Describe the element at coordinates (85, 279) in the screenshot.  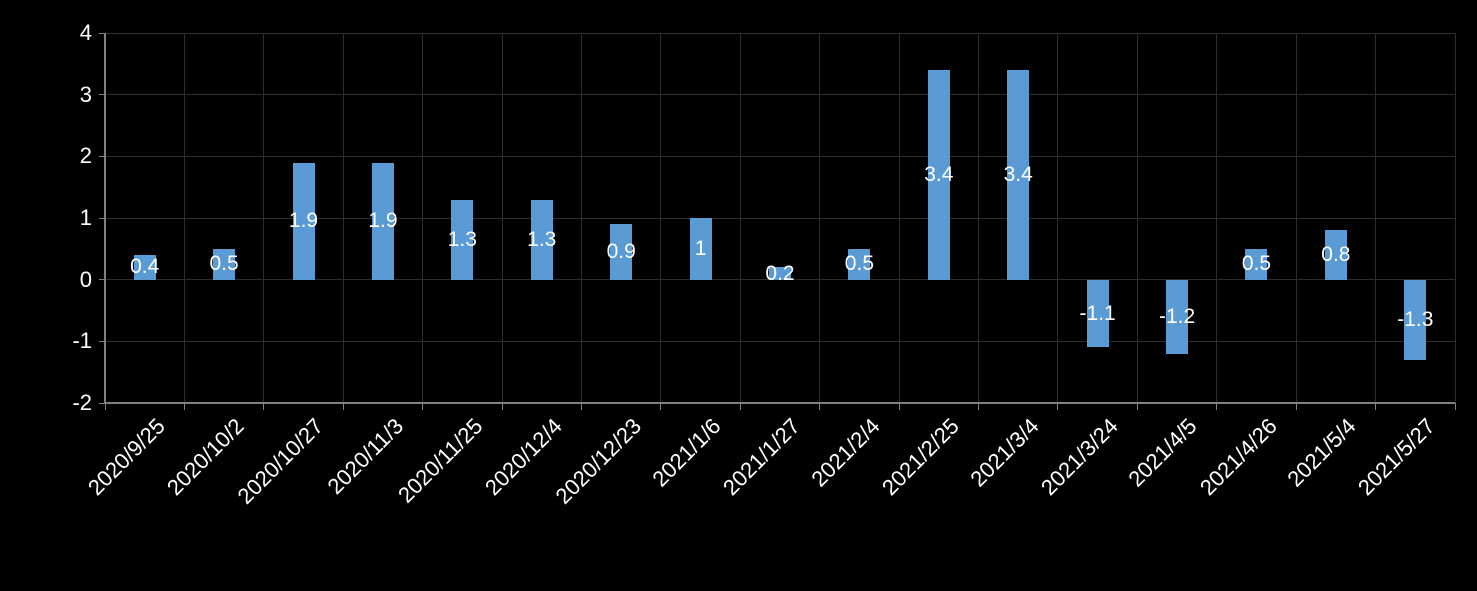
I see `y-axis-tick-label: 0` at that location.